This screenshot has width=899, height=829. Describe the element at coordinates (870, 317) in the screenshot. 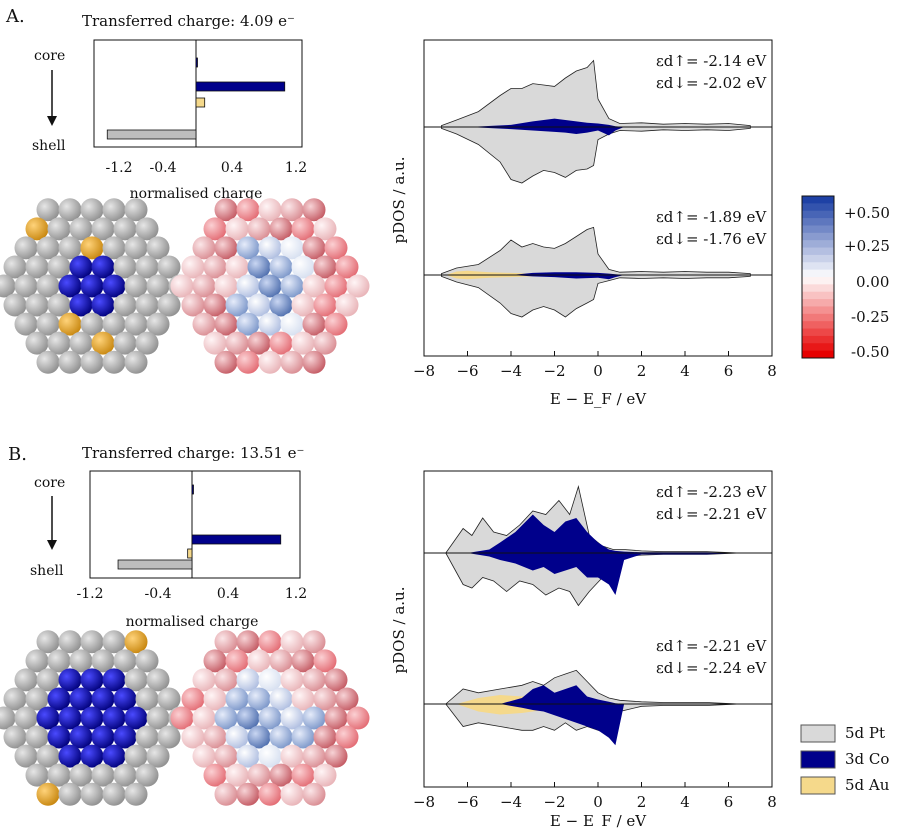

I see `colorbar-tick: -0.25` at that location.